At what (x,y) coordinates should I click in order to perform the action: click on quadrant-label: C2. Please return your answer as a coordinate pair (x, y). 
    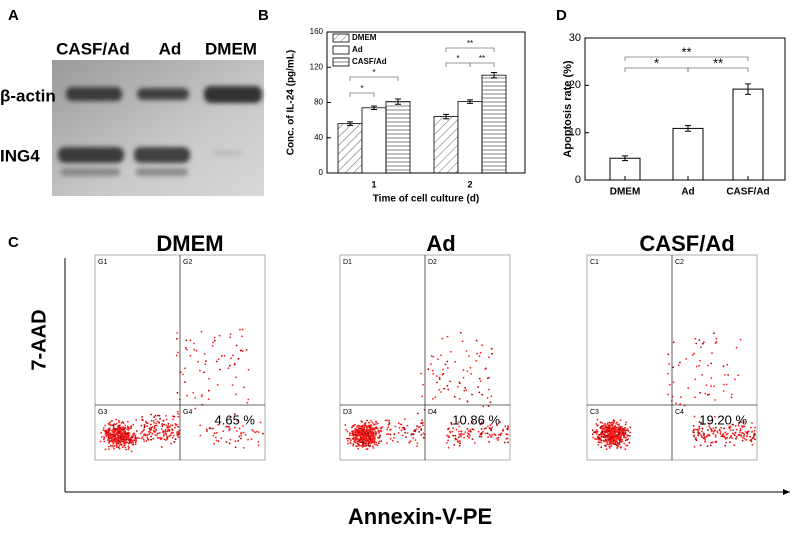
    Looking at the image, I should click on (679, 262).